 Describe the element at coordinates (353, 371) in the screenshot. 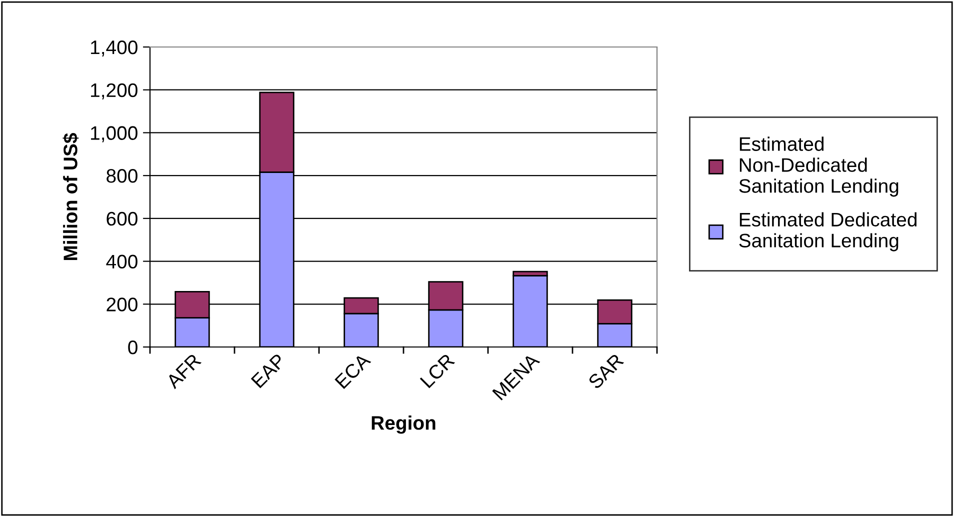

I see `x-tick-label: ECA` at that location.